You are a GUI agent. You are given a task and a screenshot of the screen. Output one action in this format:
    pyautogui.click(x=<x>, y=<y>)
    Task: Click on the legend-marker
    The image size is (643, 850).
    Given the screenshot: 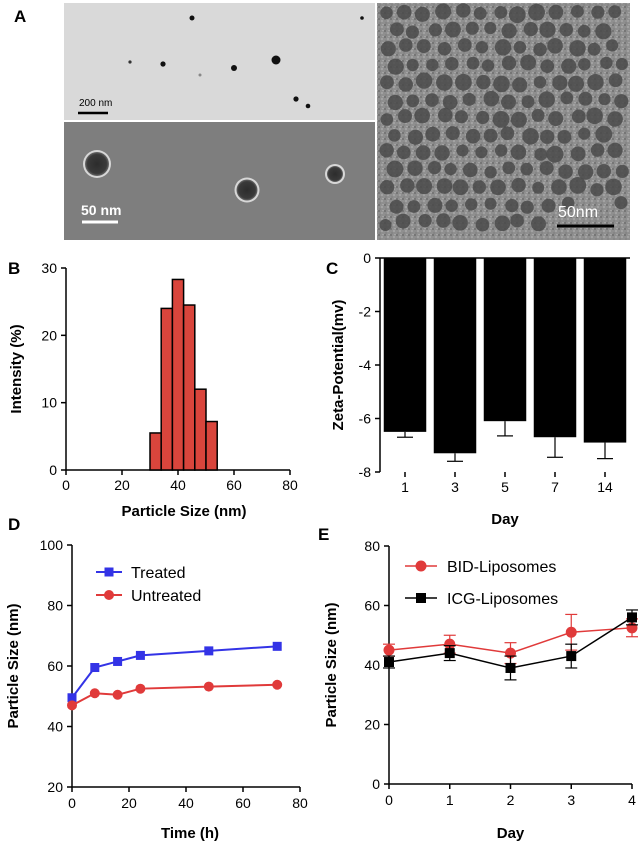 What is the action you would take?
    pyautogui.click(x=421, y=566)
    